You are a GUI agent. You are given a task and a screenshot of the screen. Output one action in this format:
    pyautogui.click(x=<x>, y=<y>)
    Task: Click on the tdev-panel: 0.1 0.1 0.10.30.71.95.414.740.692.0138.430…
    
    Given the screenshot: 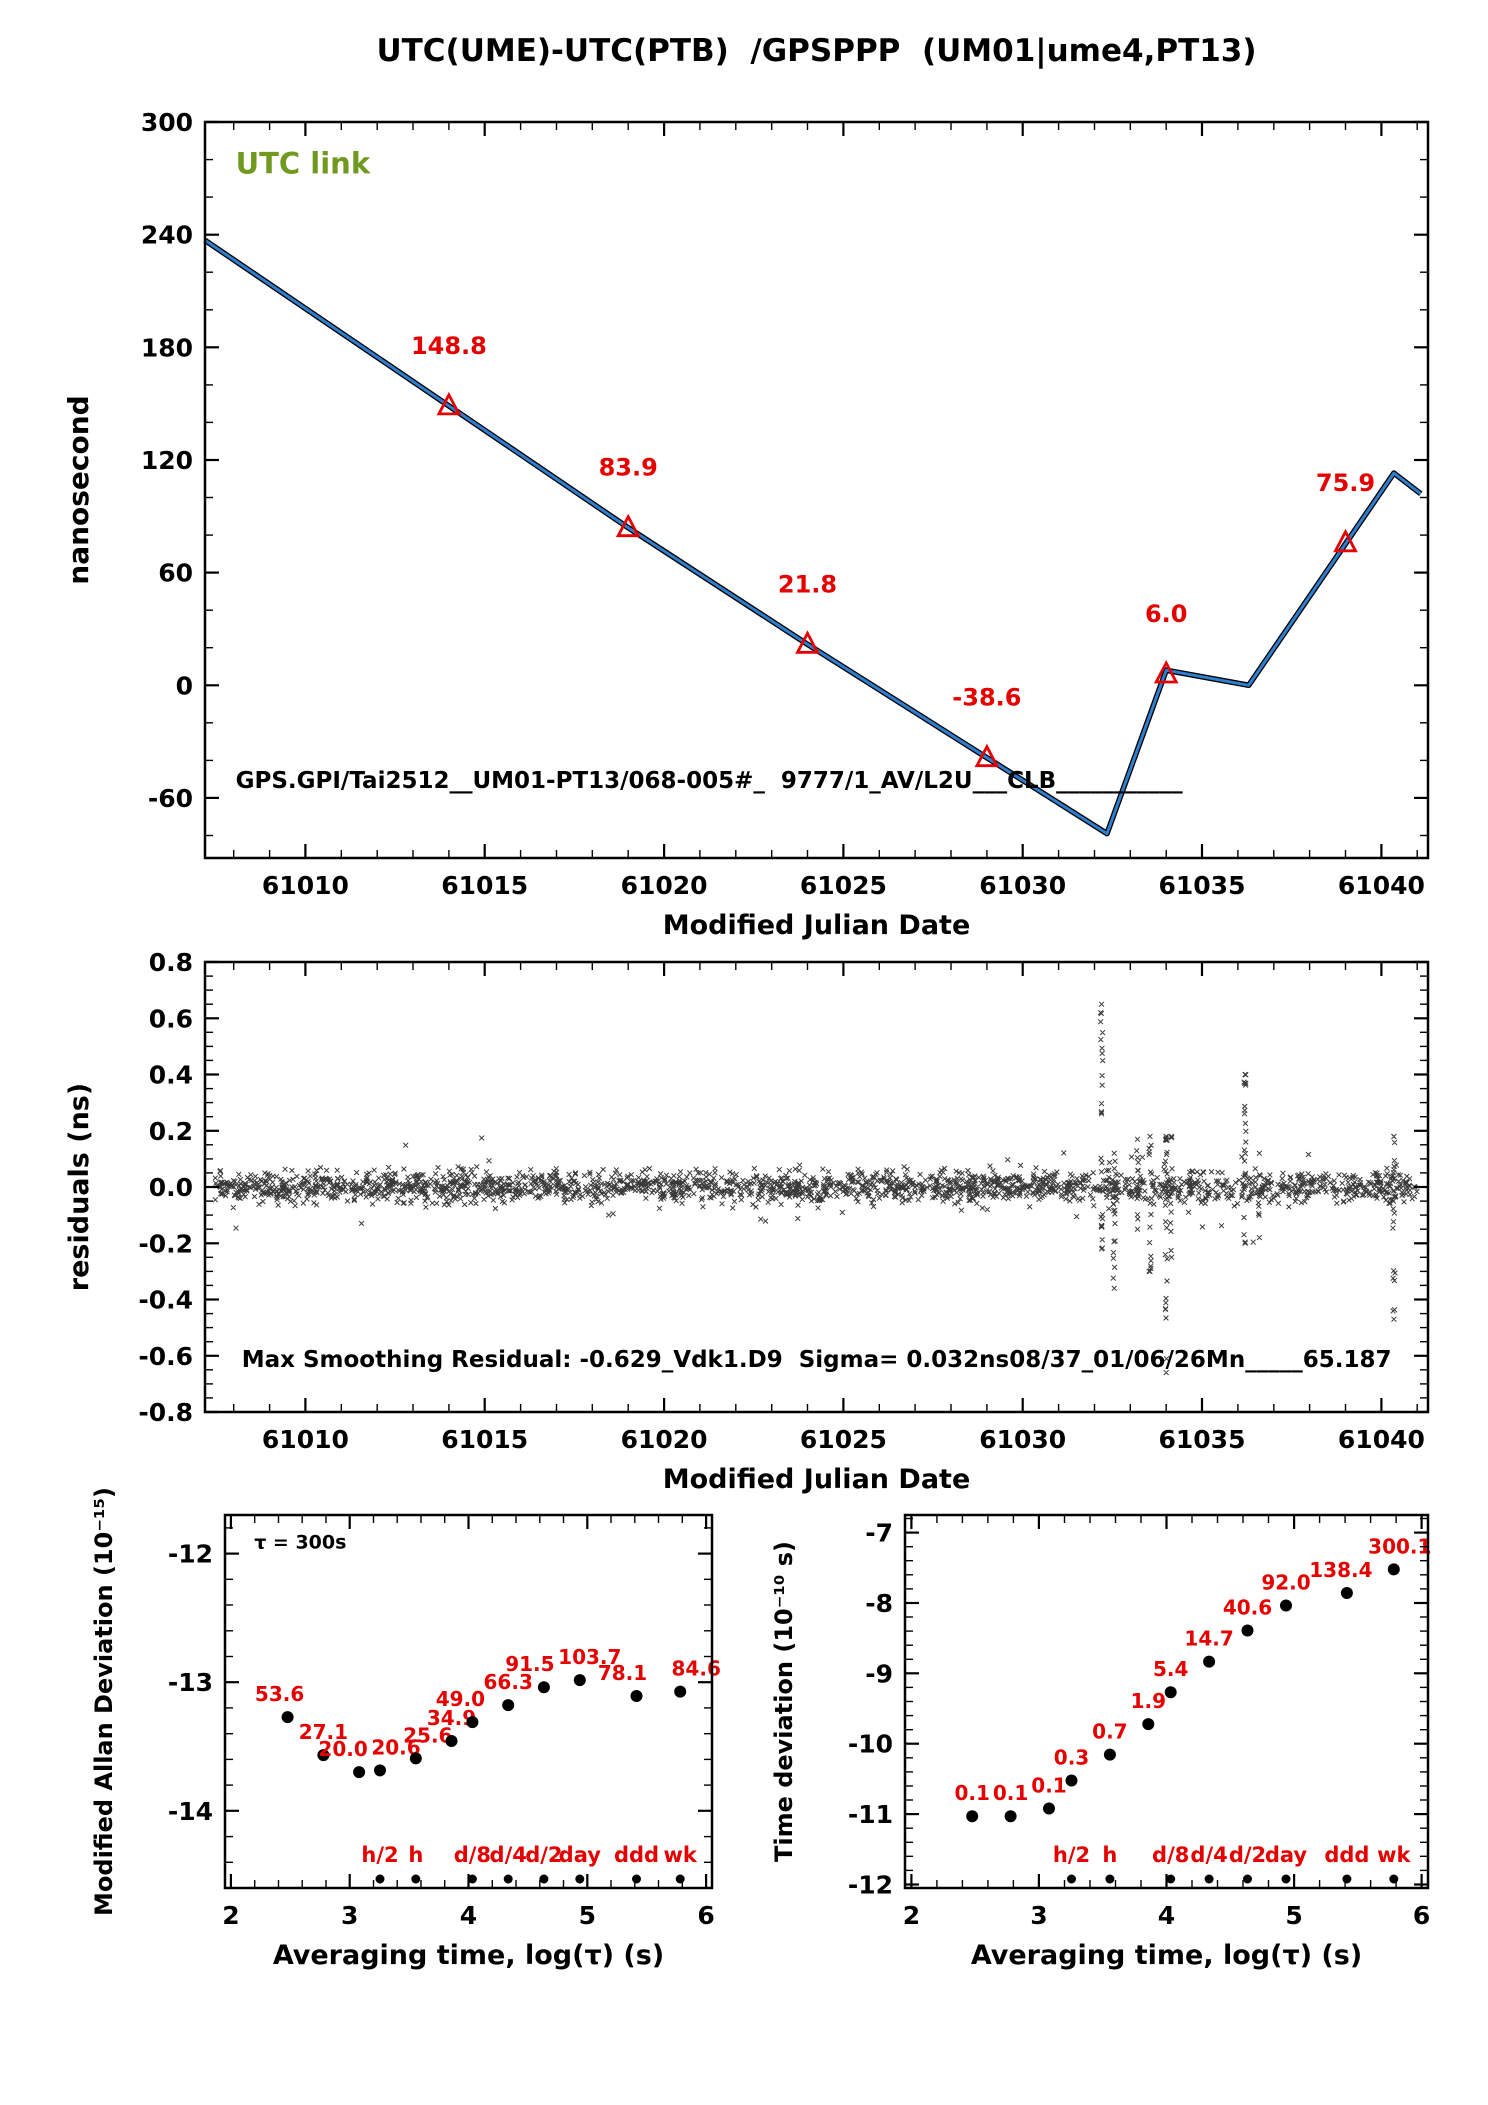 What is the action you would take?
    pyautogui.click(x=1100, y=1742)
    